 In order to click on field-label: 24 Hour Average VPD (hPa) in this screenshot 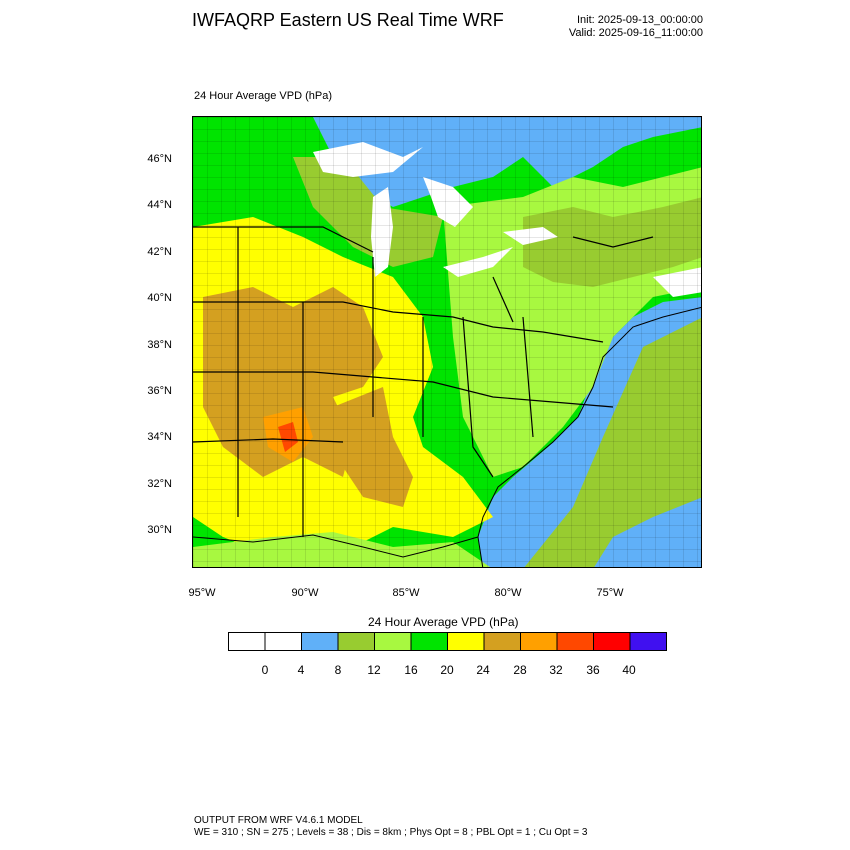, I will do `click(263, 96)`.